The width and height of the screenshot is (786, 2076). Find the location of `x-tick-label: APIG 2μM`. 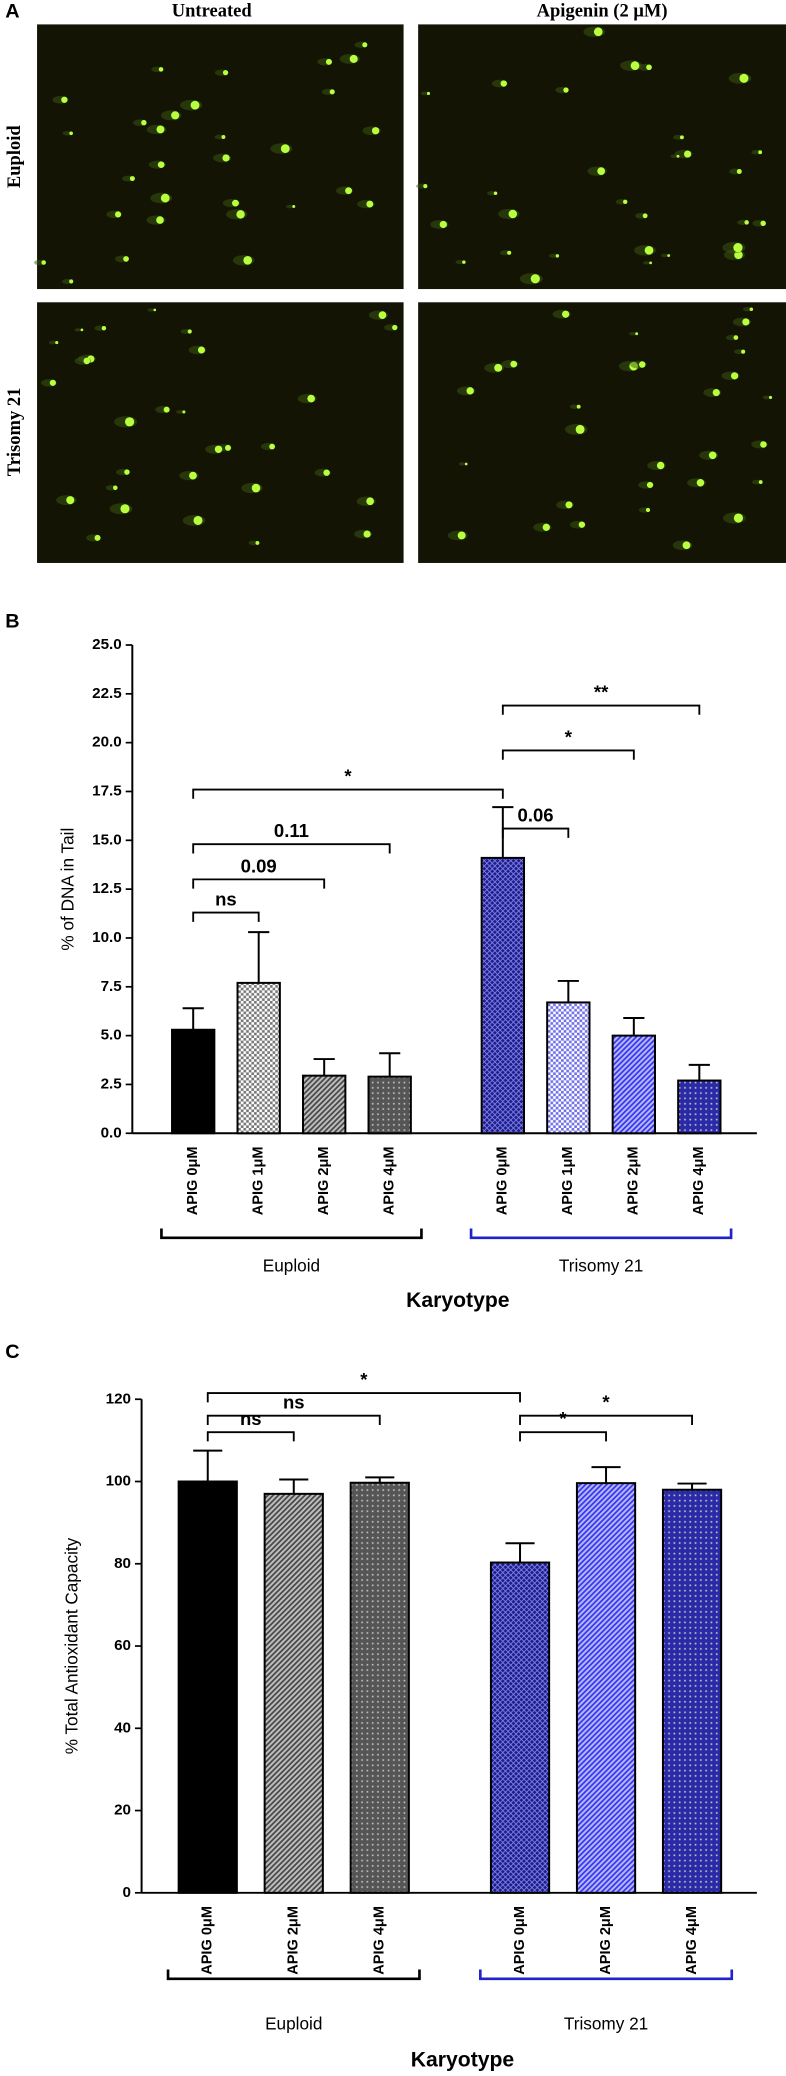

x-tick-label: APIG 2μM is located at coordinates (634, 1181).